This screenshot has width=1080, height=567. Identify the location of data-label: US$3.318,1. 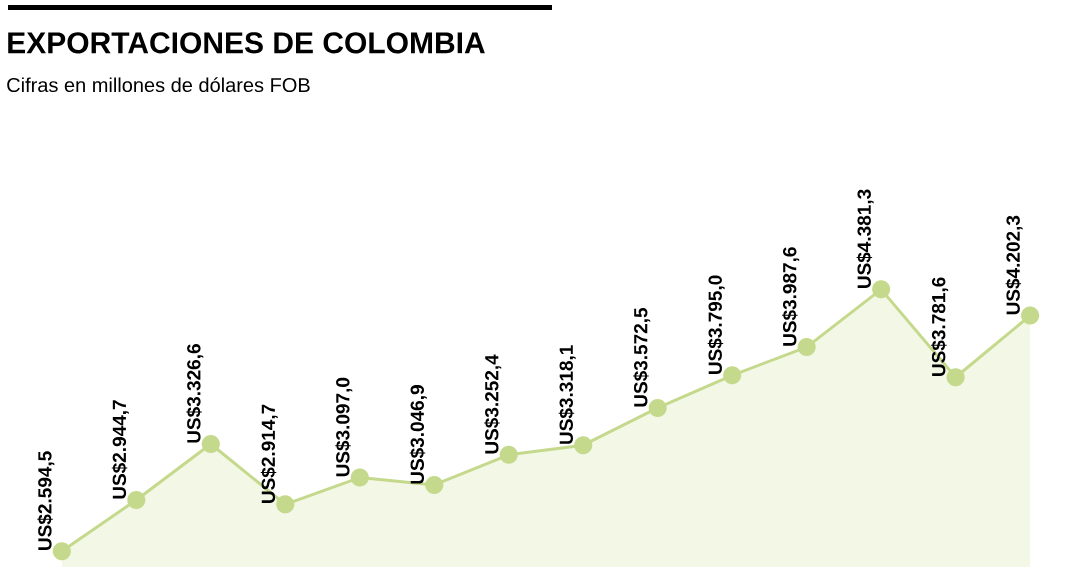
(567, 394).